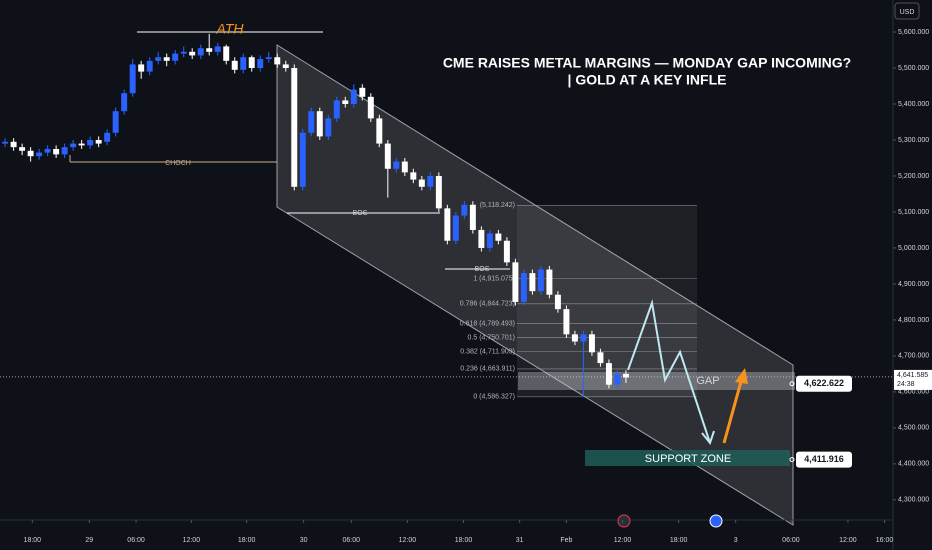 Image resolution: width=932 pixels, height=550 pixels. What do you see at coordinates (230, 29) in the screenshot?
I see `ath-label: ATH` at bounding box center [230, 29].